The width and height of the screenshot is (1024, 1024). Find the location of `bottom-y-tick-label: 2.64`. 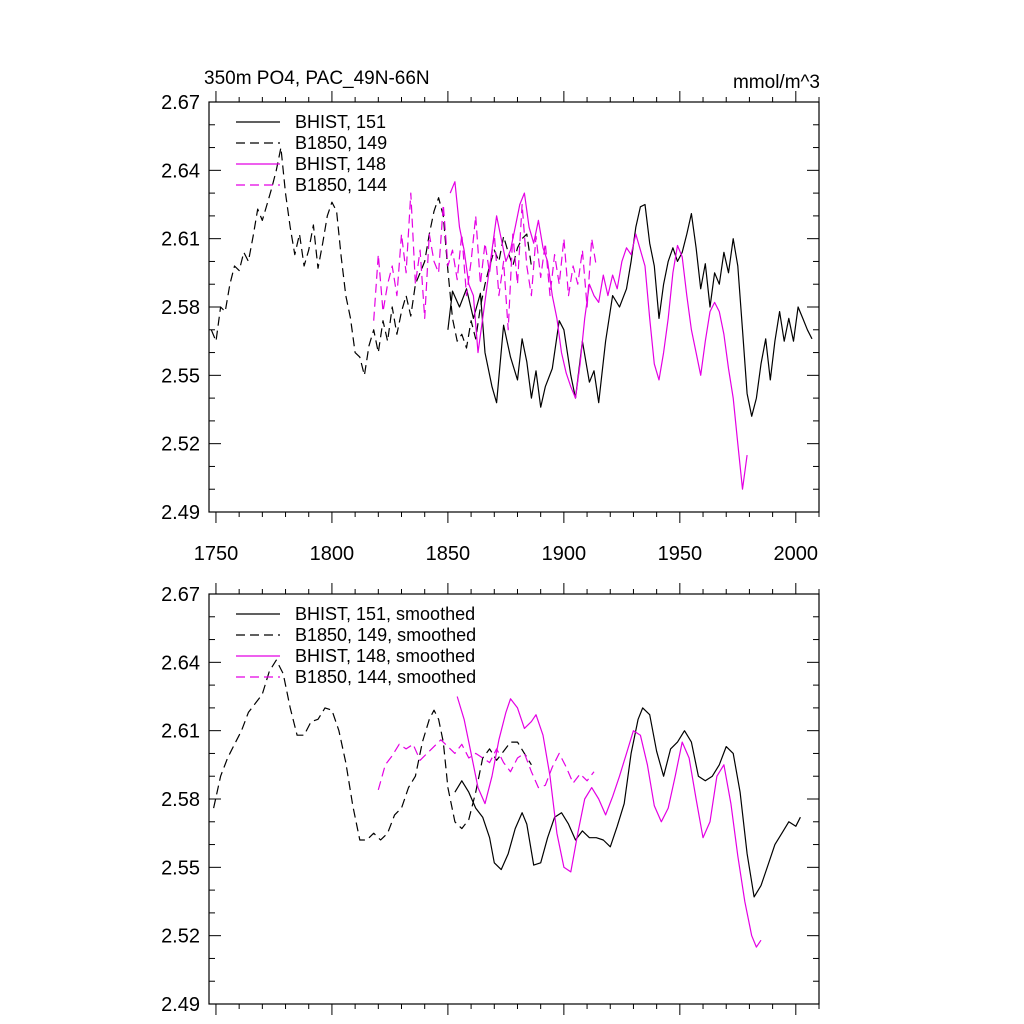

bottom-y-tick-label: 2.64 is located at coordinates (180, 663).